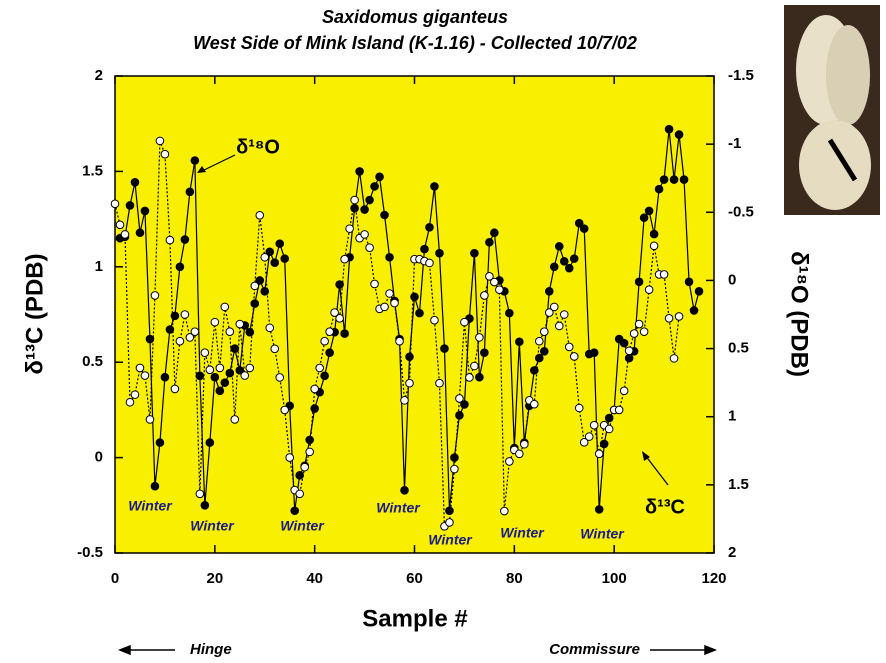 The width and height of the screenshot is (886, 663). What do you see at coordinates (832, 110) in the screenshot?
I see `shell-photo` at bounding box center [832, 110].